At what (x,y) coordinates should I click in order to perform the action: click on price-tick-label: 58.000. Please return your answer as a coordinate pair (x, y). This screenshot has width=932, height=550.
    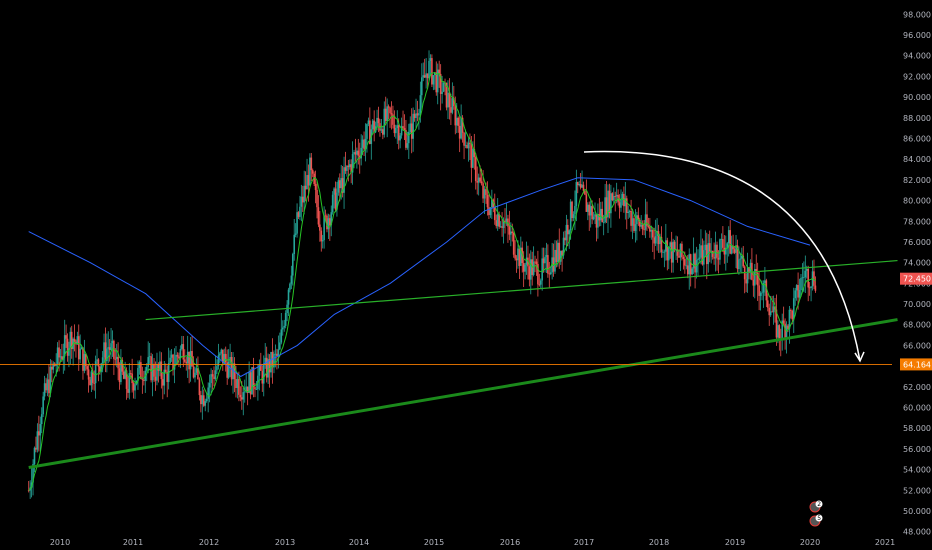
    Looking at the image, I should click on (917, 428).